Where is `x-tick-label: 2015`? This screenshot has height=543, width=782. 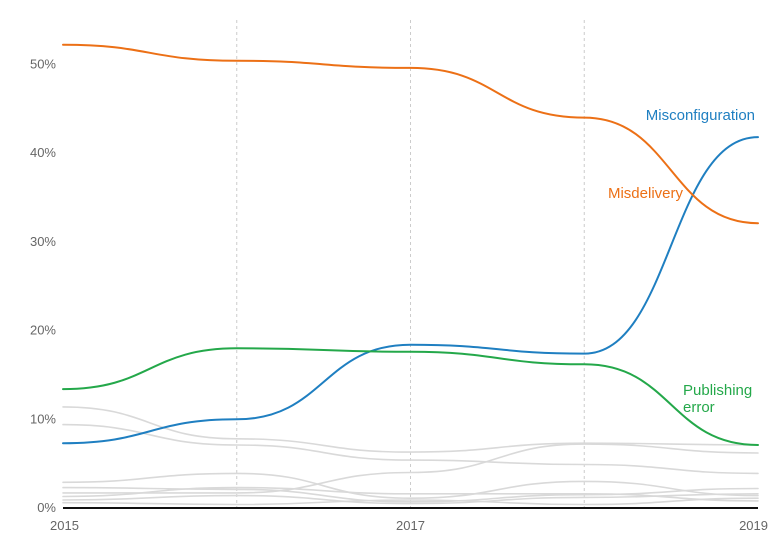
x-tick-label: 2015 is located at coordinates (64, 525).